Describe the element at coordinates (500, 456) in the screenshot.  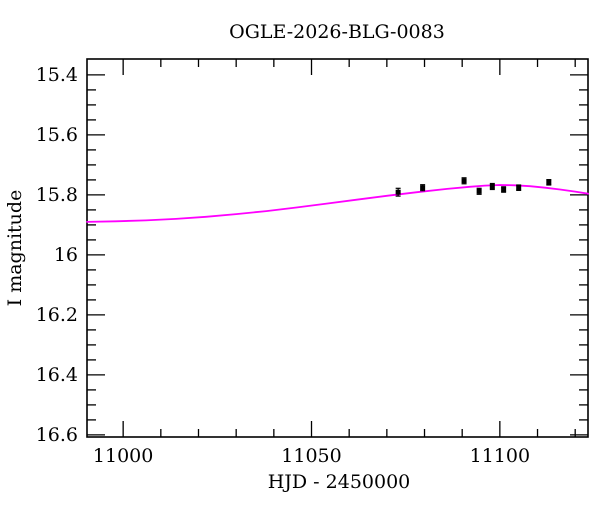
I see `x-tick-label: 11100` at that location.